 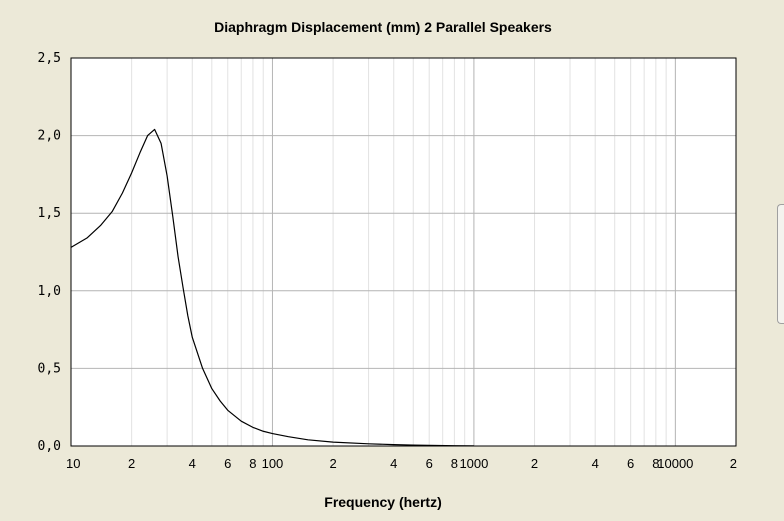 What do you see at coordinates (675, 463) in the screenshot?
I see `x-tick-label: 10000` at bounding box center [675, 463].